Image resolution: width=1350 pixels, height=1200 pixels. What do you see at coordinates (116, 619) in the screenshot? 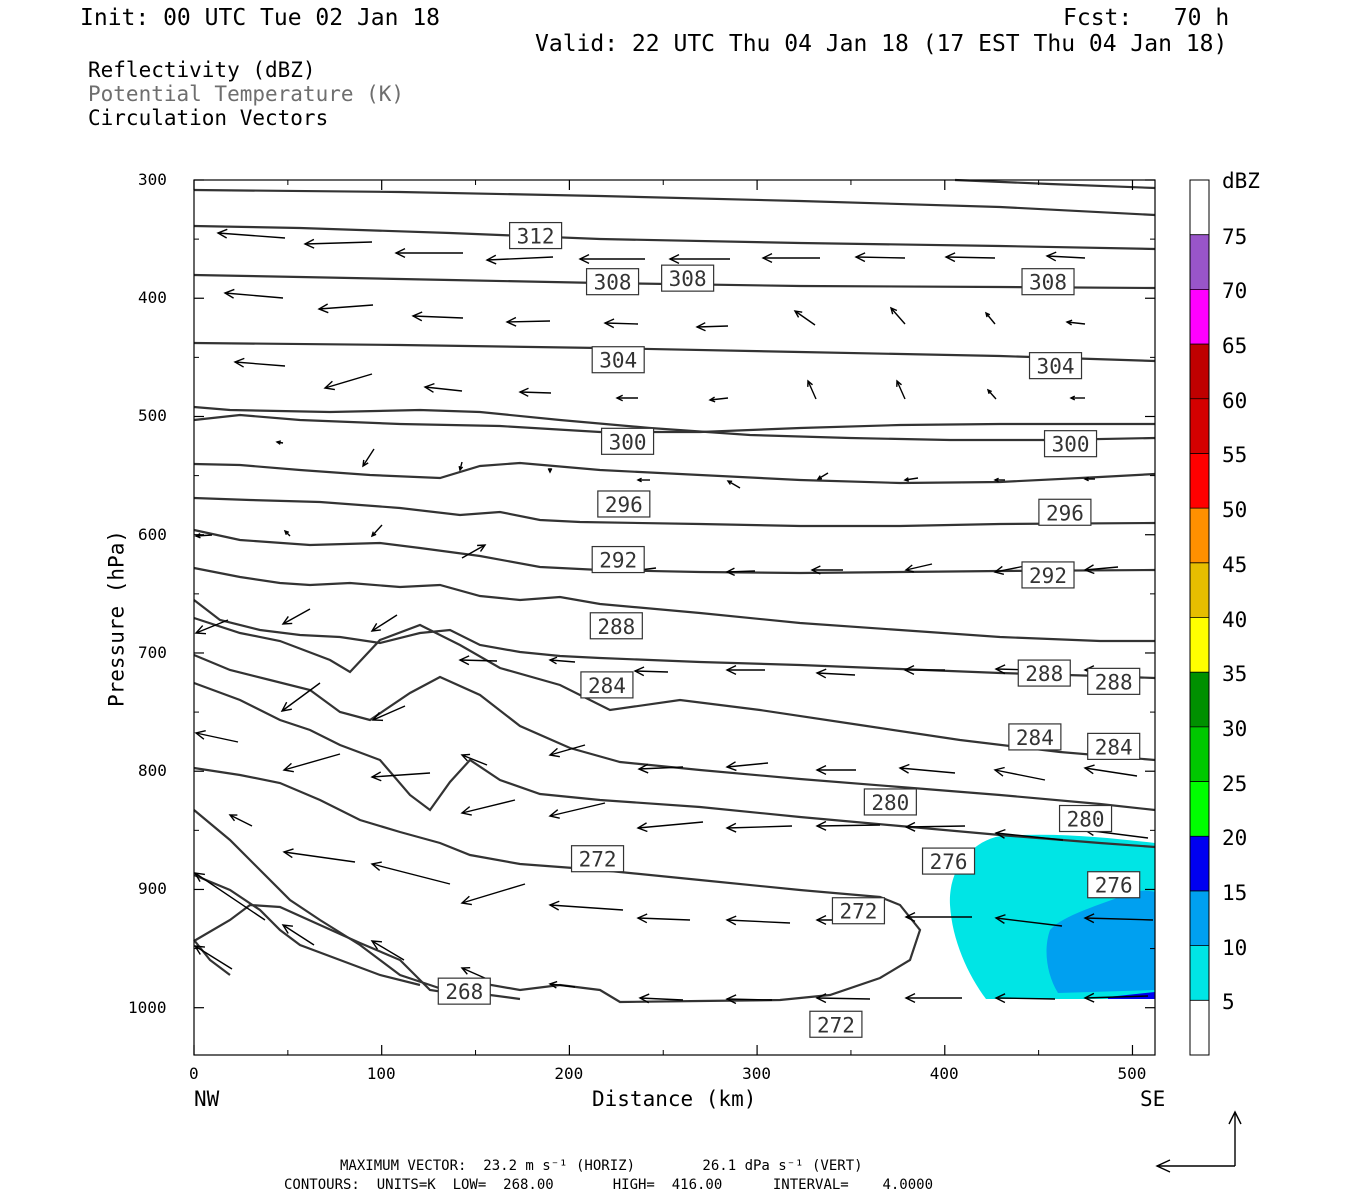
I see `y-axis-title: Pressure (hPa)` at bounding box center [116, 619].